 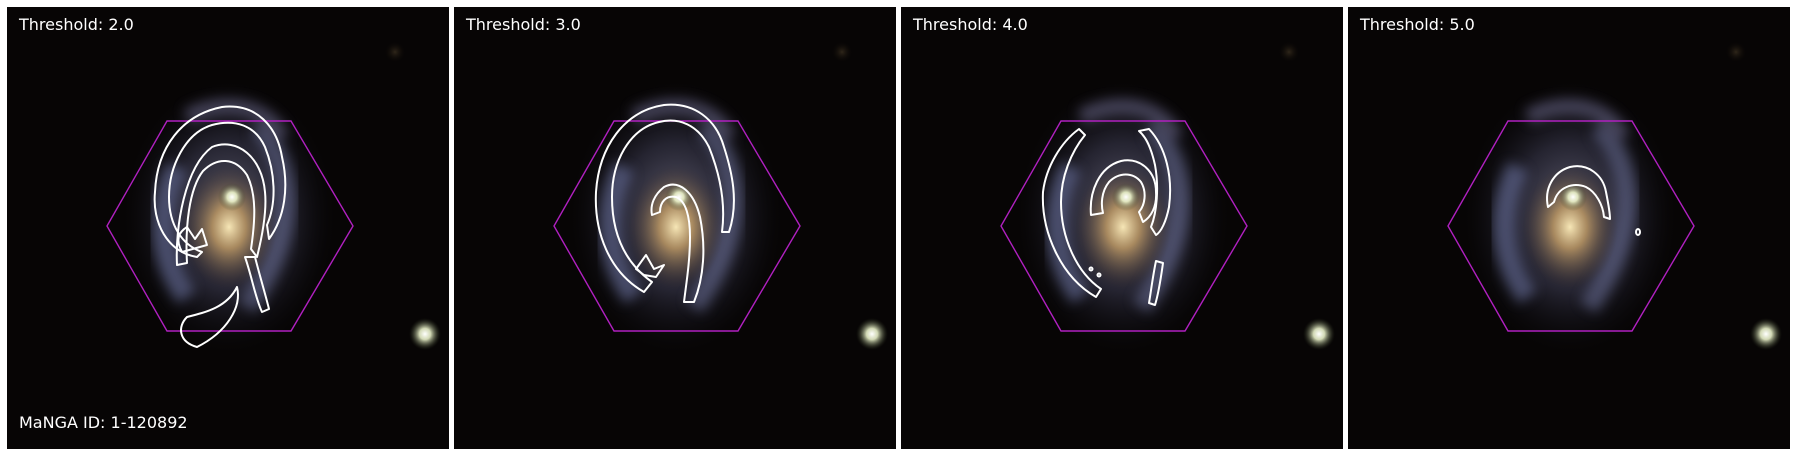 I want to click on threshold-label: Threshold: 4.0, so click(x=970, y=24).